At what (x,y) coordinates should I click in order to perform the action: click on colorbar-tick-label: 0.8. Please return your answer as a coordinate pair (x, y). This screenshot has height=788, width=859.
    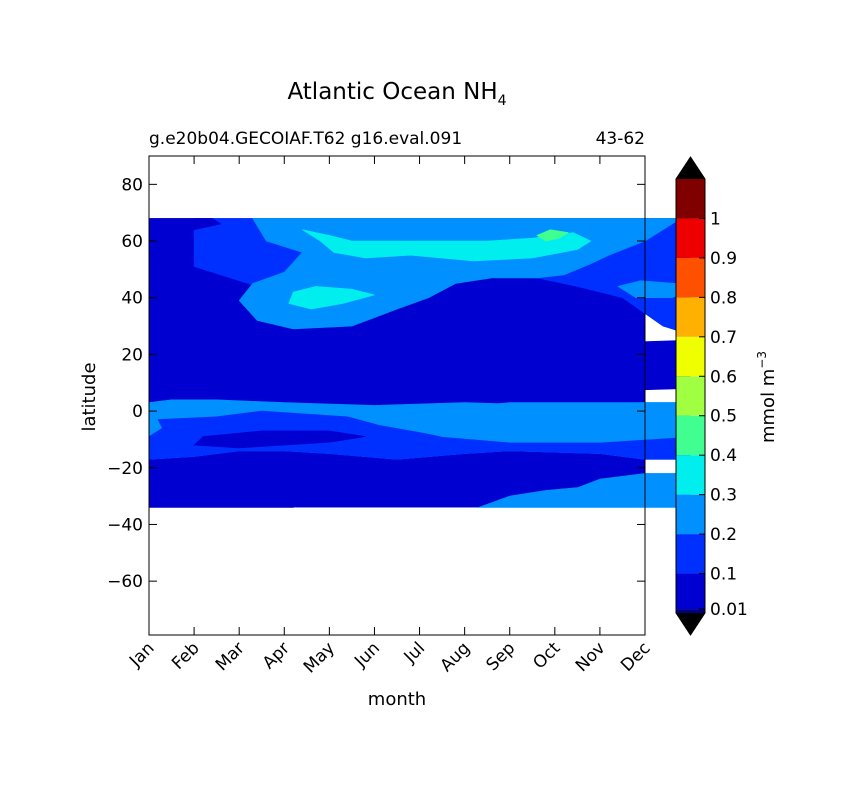
    Looking at the image, I should click on (723, 298).